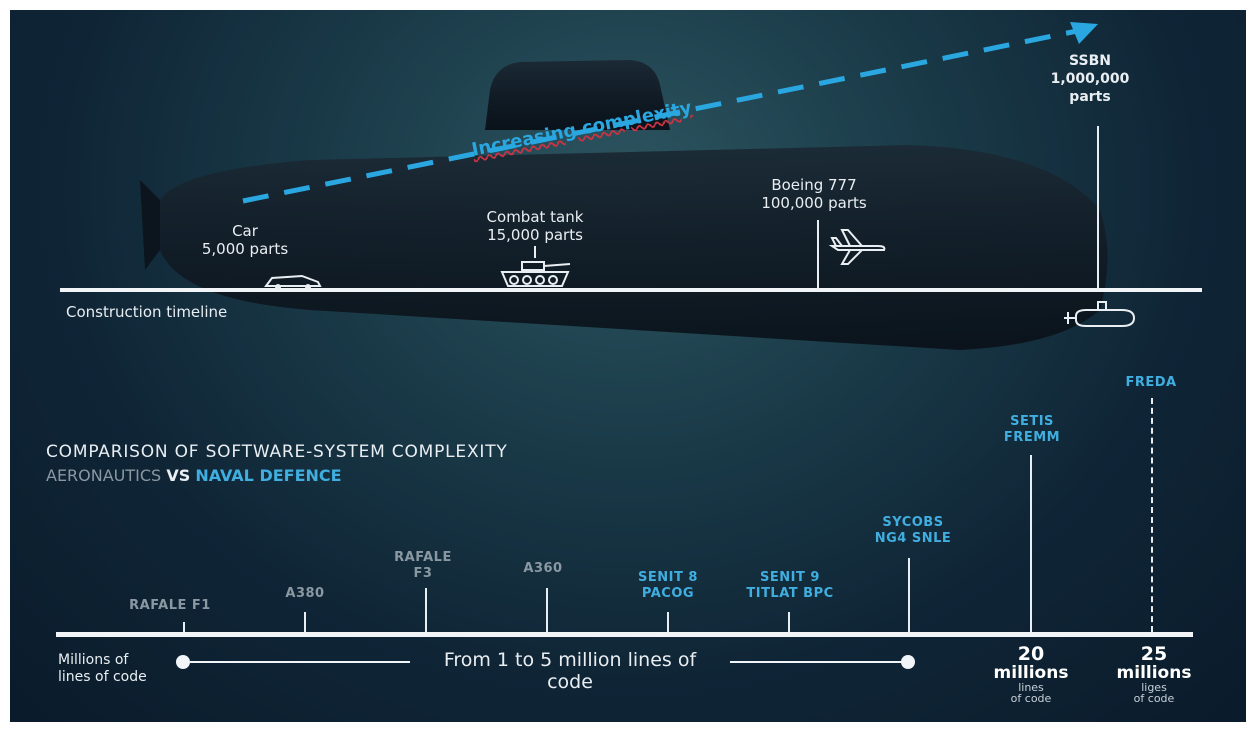  What do you see at coordinates (147, 312) in the screenshot?
I see `construction-timeline-label: Construction timeline` at bounding box center [147, 312].